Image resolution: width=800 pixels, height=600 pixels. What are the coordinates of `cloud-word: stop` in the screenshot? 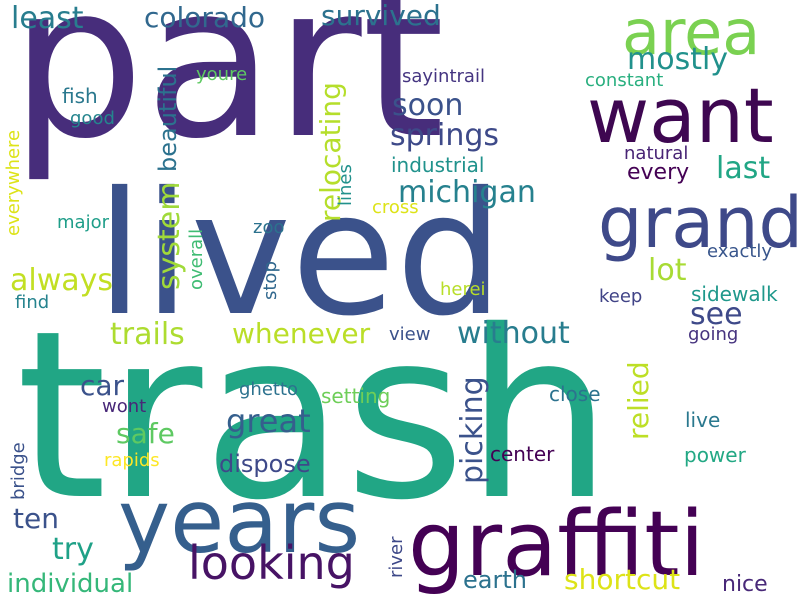 It's located at (270, 280).